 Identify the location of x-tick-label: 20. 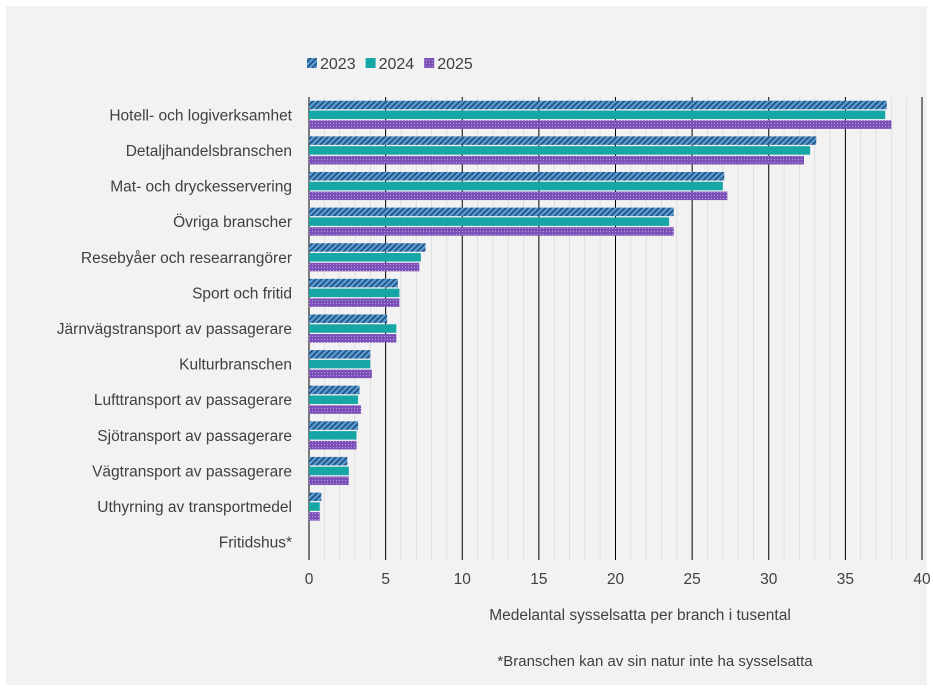
(616, 579).